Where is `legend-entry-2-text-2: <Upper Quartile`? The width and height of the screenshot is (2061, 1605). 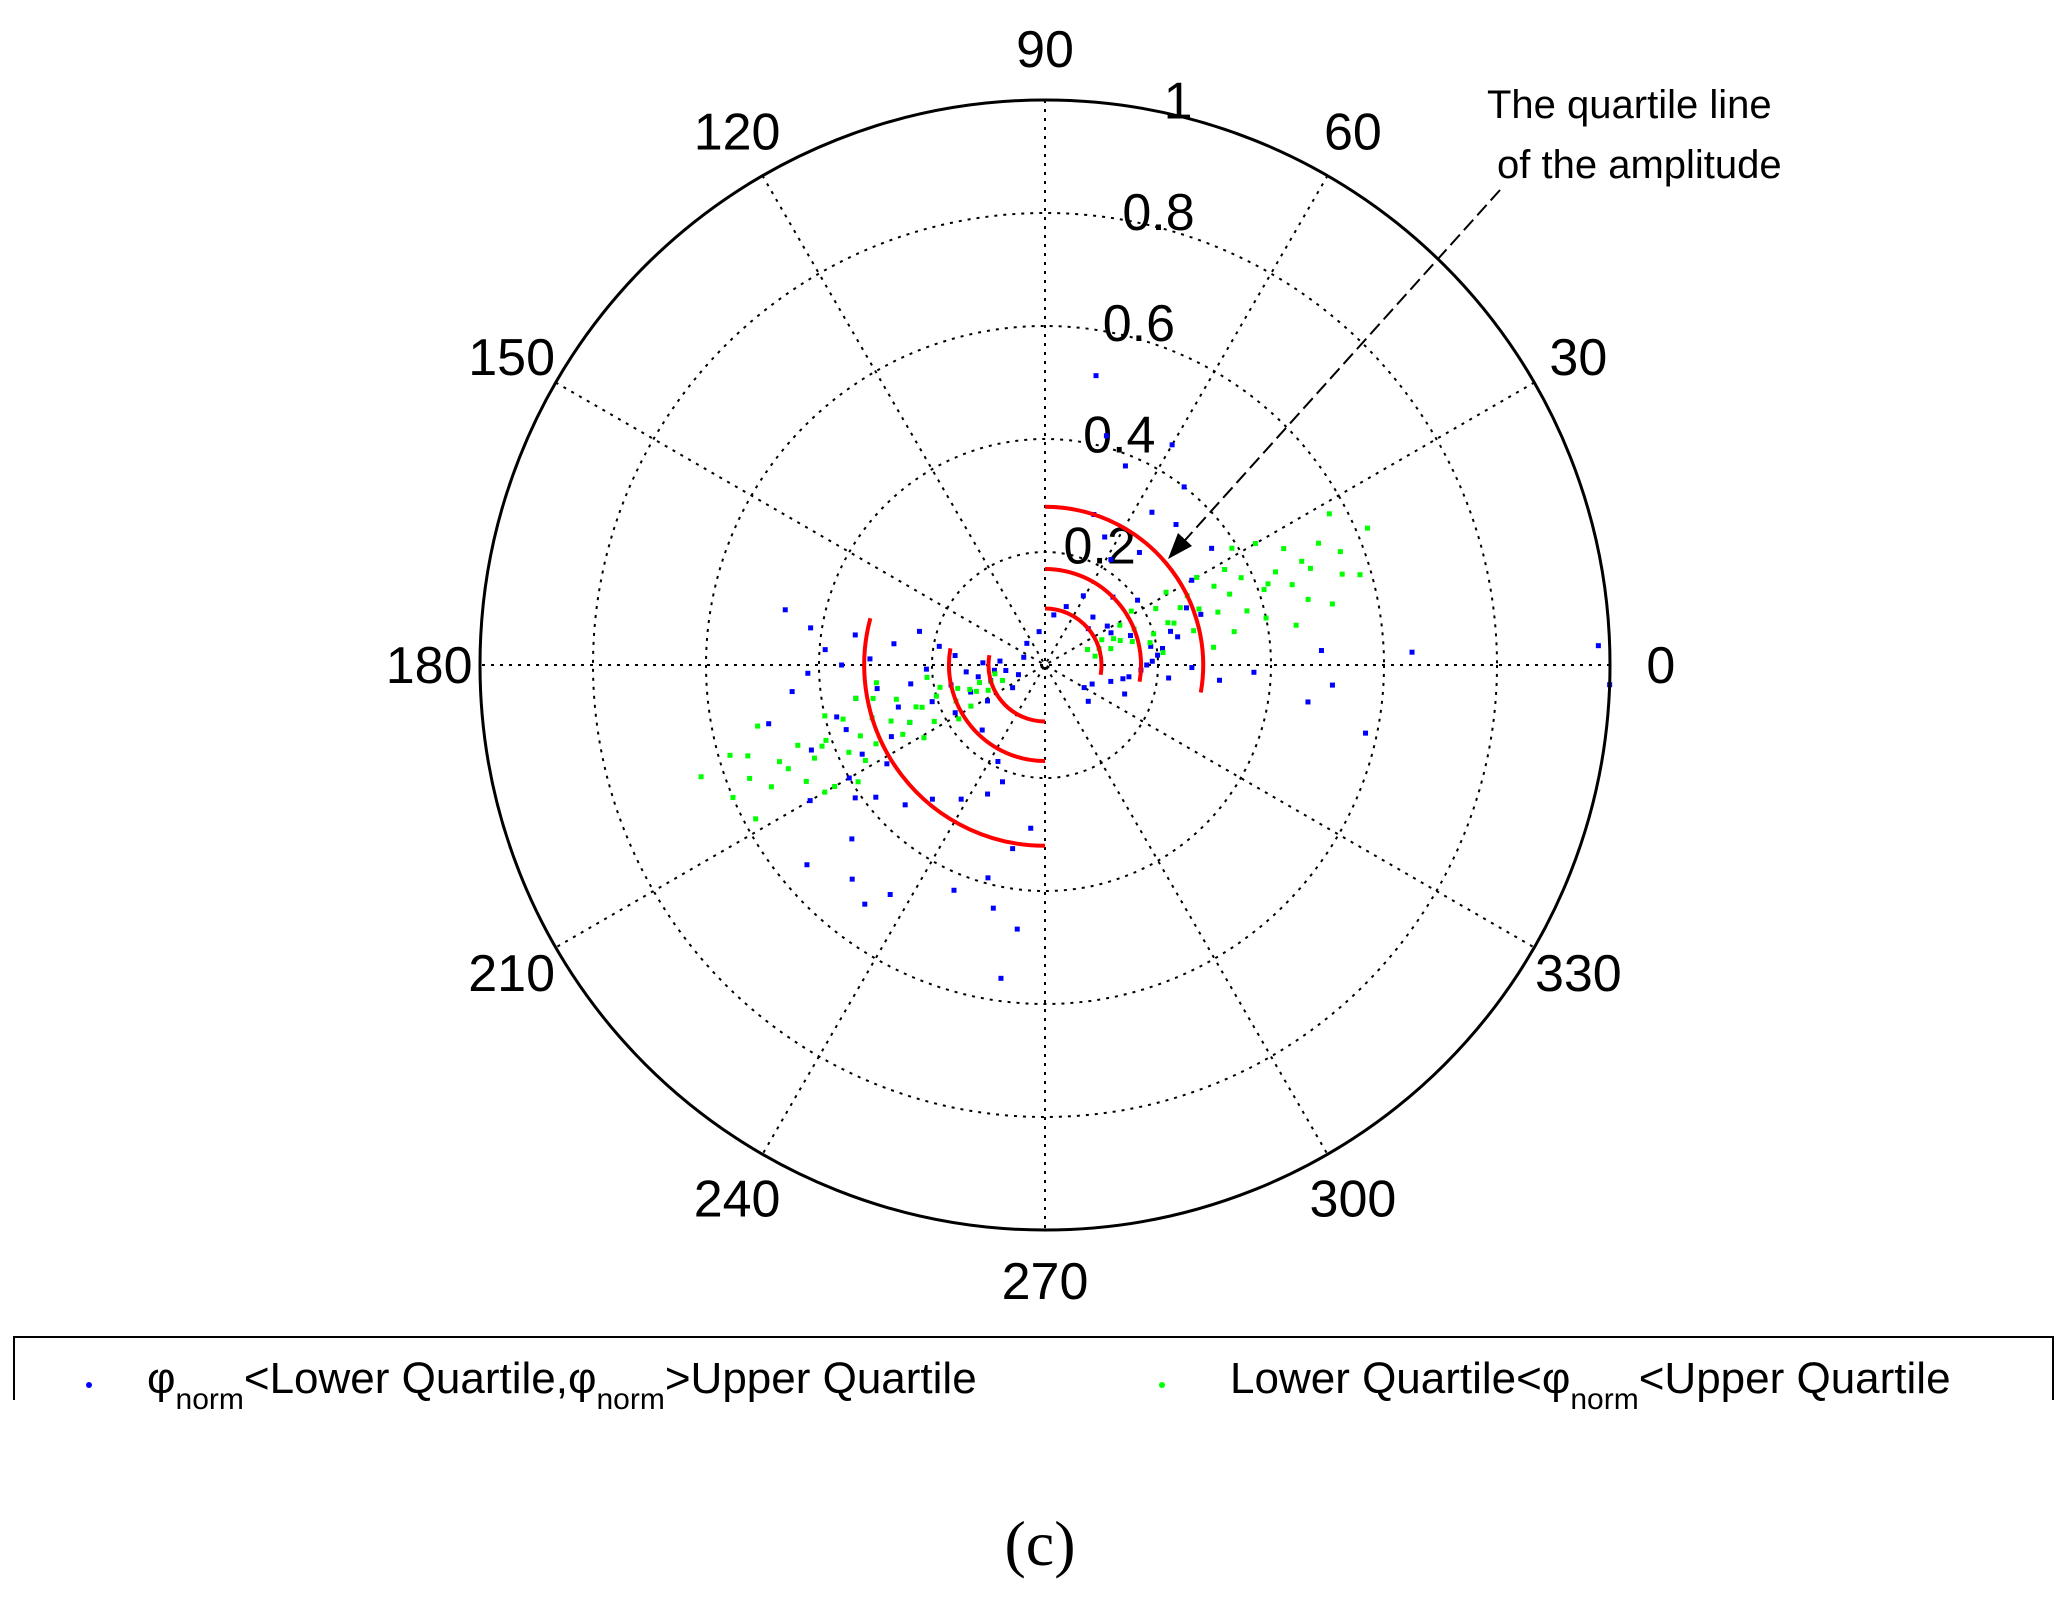
legend-entry-2-text-2: <Upper Quartile is located at coordinates (1795, 1378).